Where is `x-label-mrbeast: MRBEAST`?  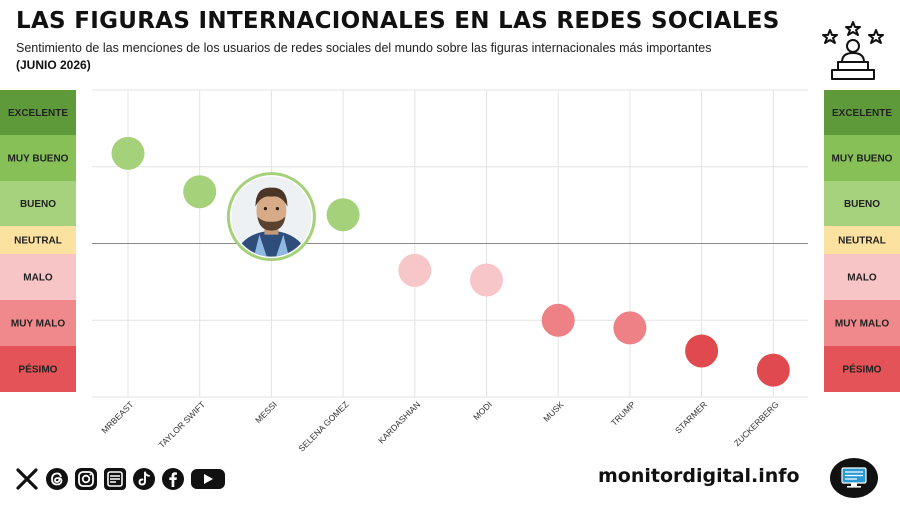
x-label-mrbeast: MRBEAST is located at coordinates (117, 417).